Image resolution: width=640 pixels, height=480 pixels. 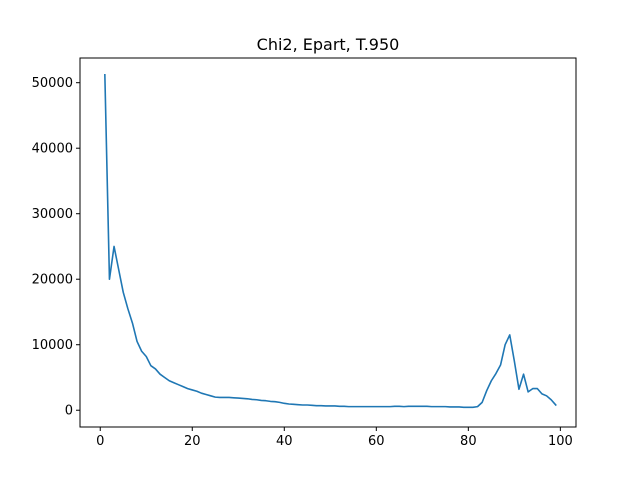 What do you see at coordinates (56, 247) in the screenshot?
I see `y-axis: 0 10000 20000 30000 40000 50000` at bounding box center [56, 247].